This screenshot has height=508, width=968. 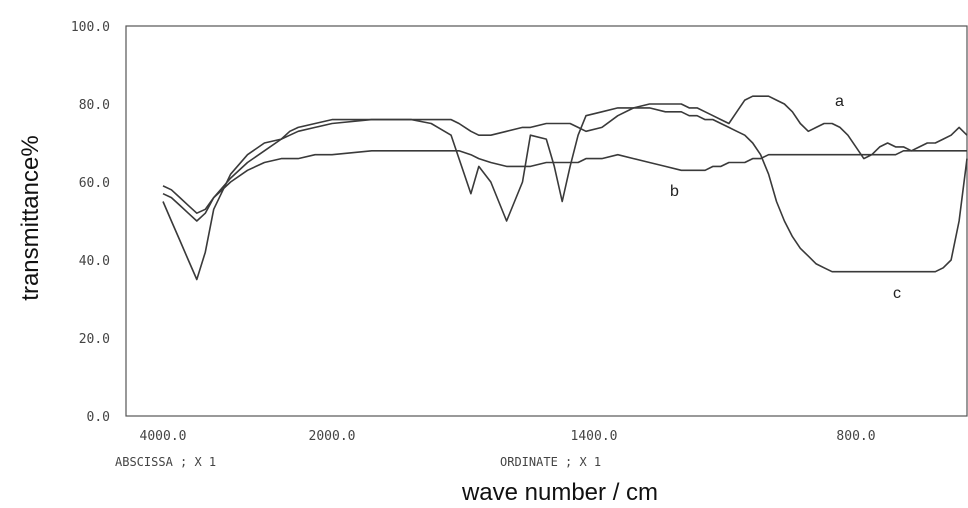 I want to click on abscissa-note: ABSCISSA ; X 1, so click(x=165, y=462).